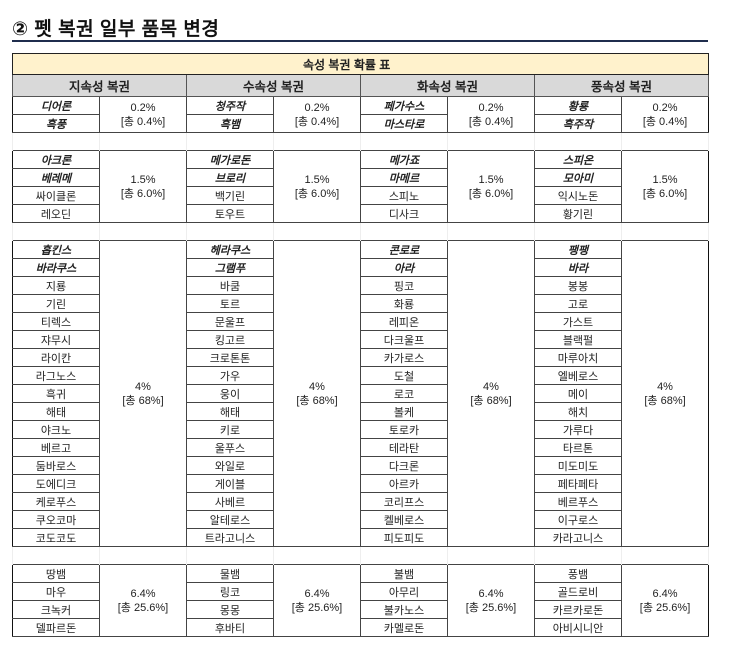 The height and width of the screenshot is (651, 748). I want to click on pet-name-cell: 디사크, so click(404, 213).